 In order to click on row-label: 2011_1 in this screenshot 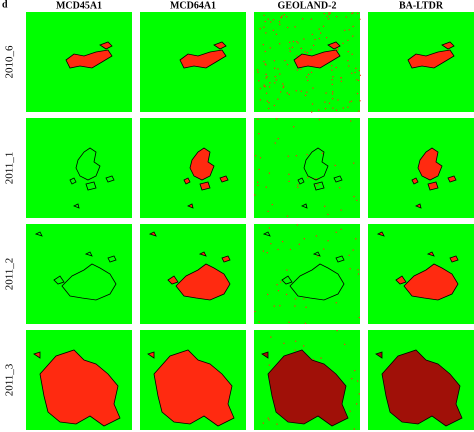, I will do `click(10, 168)`.